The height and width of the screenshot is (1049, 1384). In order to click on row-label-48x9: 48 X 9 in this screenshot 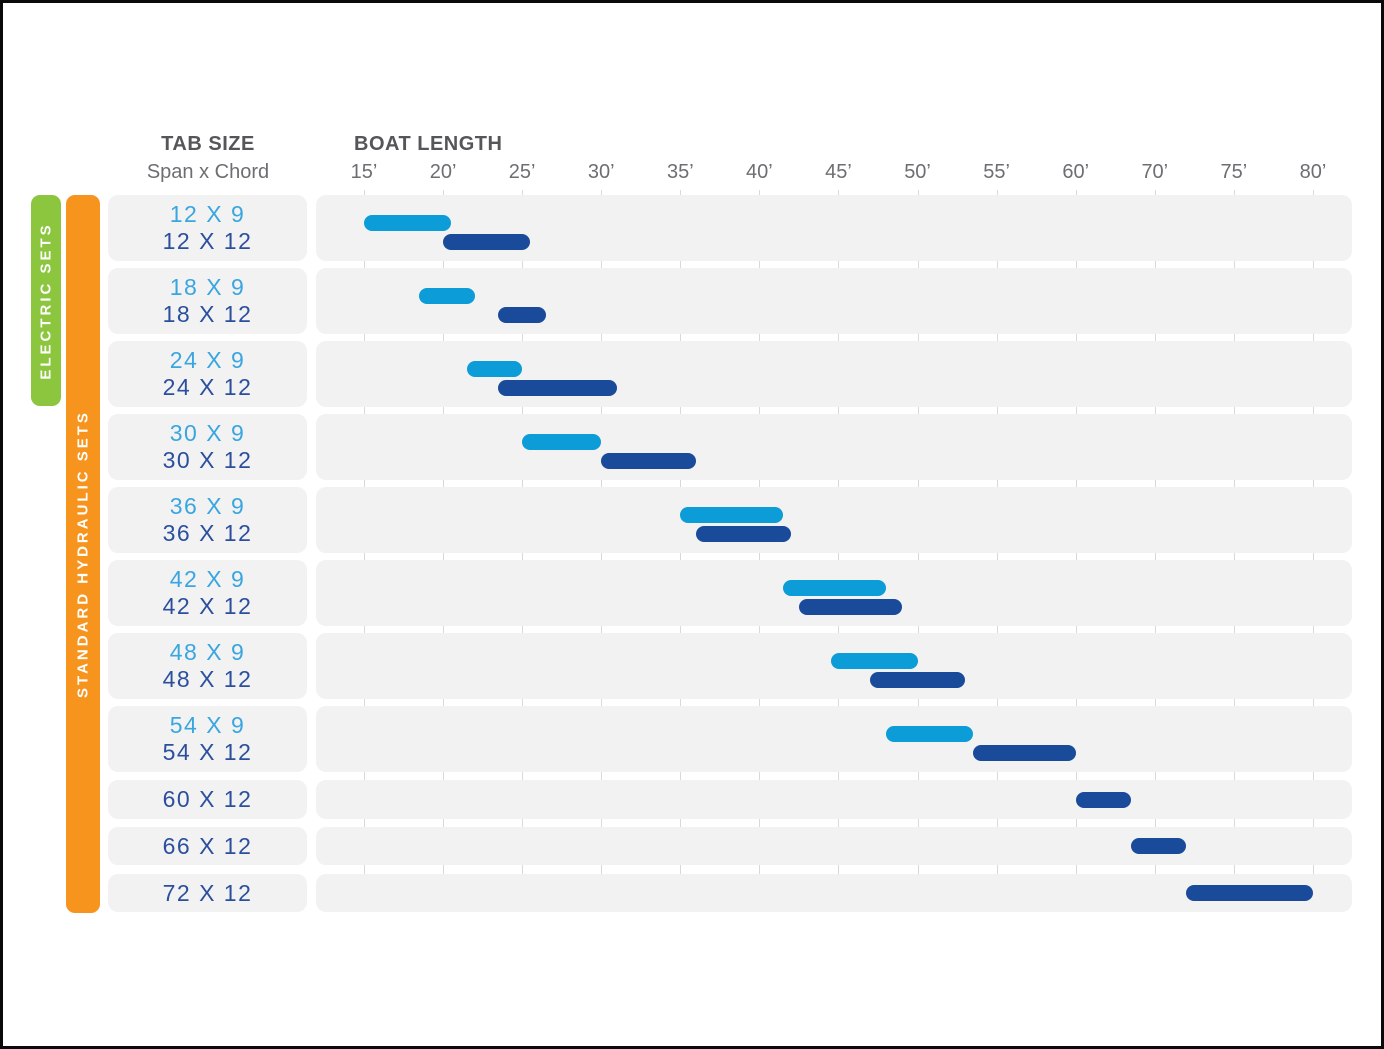, I will do `click(207, 652)`.